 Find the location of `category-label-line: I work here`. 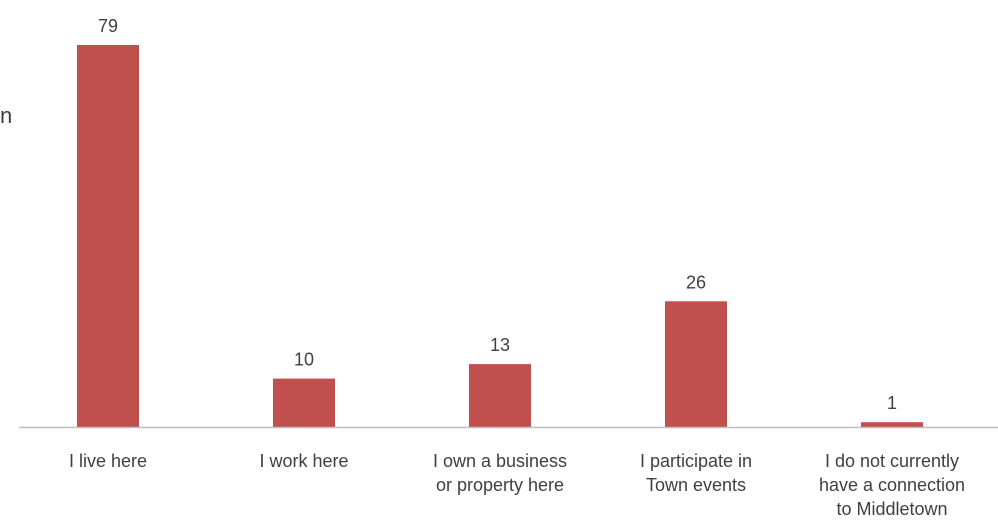

category-label-line: I work here is located at coordinates (303, 461).